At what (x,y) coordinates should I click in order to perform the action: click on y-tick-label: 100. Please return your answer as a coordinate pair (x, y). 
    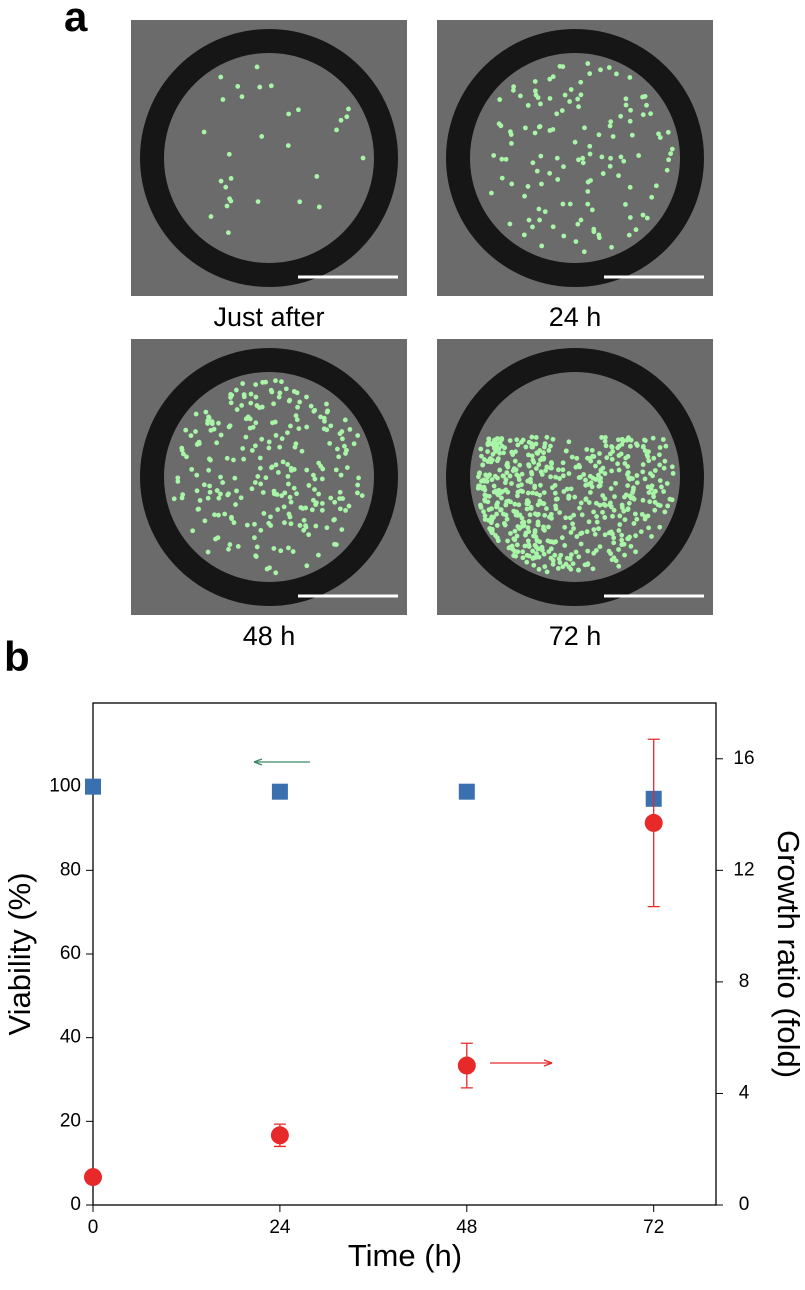
    Looking at the image, I should click on (65, 786).